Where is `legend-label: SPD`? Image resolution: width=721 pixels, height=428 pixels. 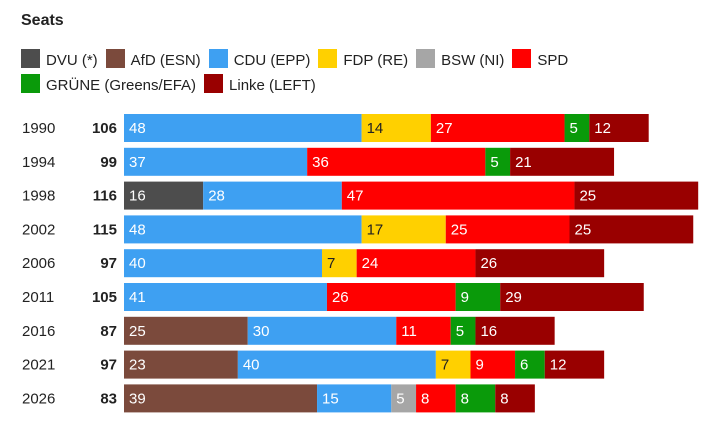 legend-label: SPD is located at coordinates (553, 60).